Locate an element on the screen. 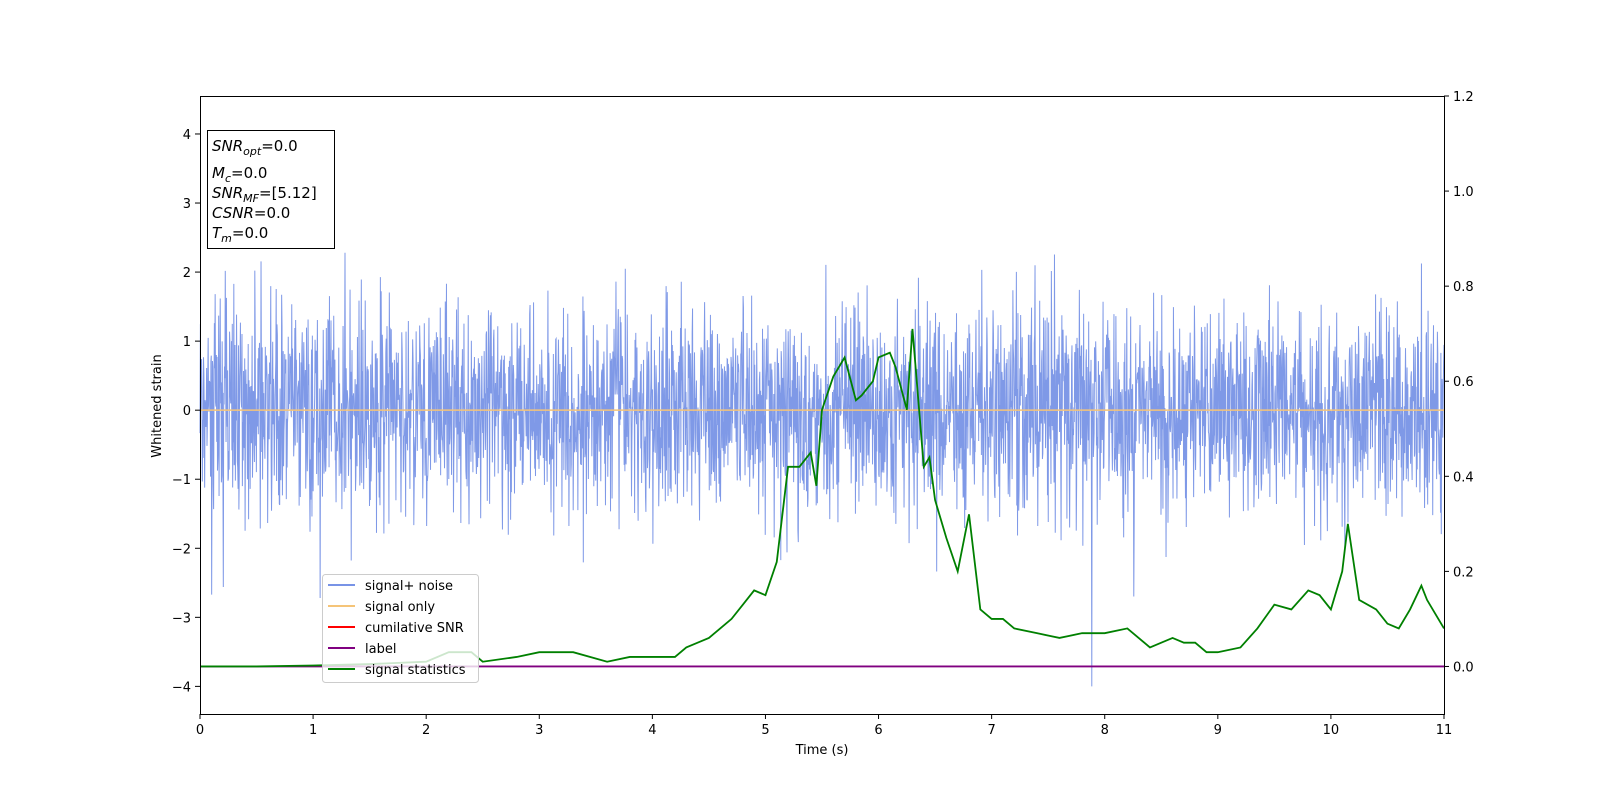  x-tick-label: 4 is located at coordinates (652, 730).